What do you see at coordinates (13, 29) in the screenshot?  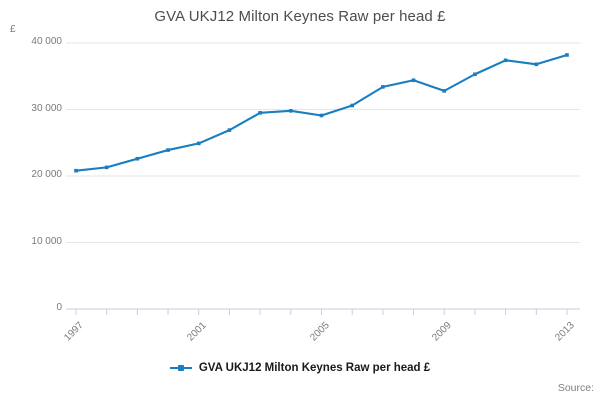 I see `y-axis-unit-label: £` at bounding box center [13, 29].